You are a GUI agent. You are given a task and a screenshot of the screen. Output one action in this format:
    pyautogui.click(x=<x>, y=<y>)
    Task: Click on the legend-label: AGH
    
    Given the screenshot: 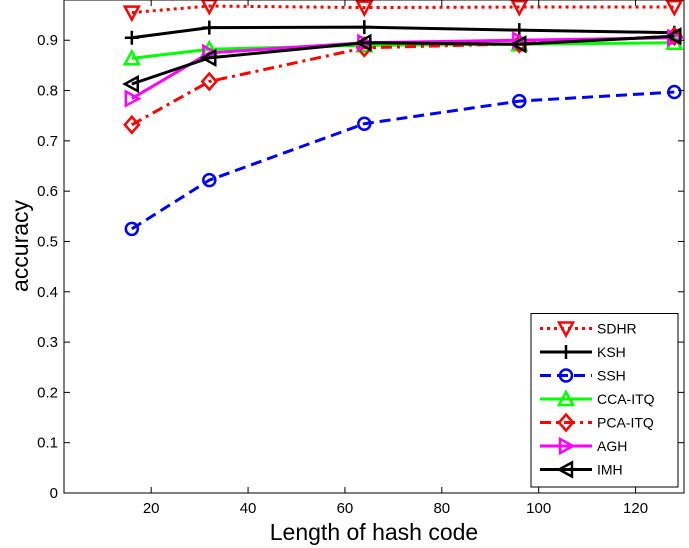 What is the action you would take?
    pyautogui.click(x=612, y=446)
    